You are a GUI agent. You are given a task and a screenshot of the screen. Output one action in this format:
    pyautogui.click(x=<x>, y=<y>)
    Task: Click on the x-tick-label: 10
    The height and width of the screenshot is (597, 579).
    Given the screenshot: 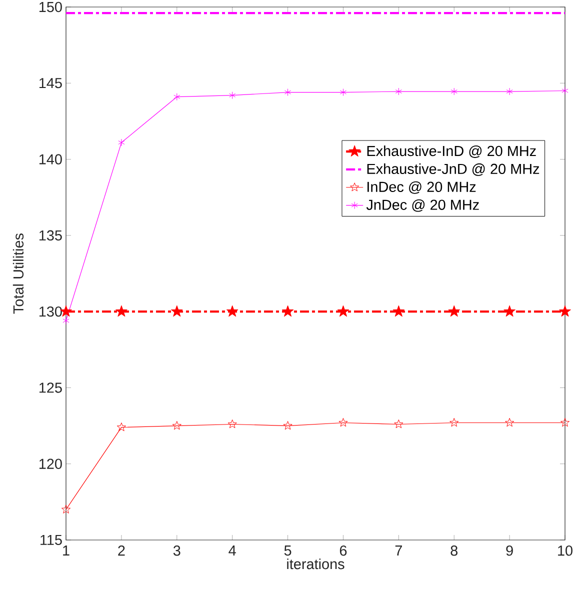 What is the action you would take?
    pyautogui.click(x=565, y=551)
    